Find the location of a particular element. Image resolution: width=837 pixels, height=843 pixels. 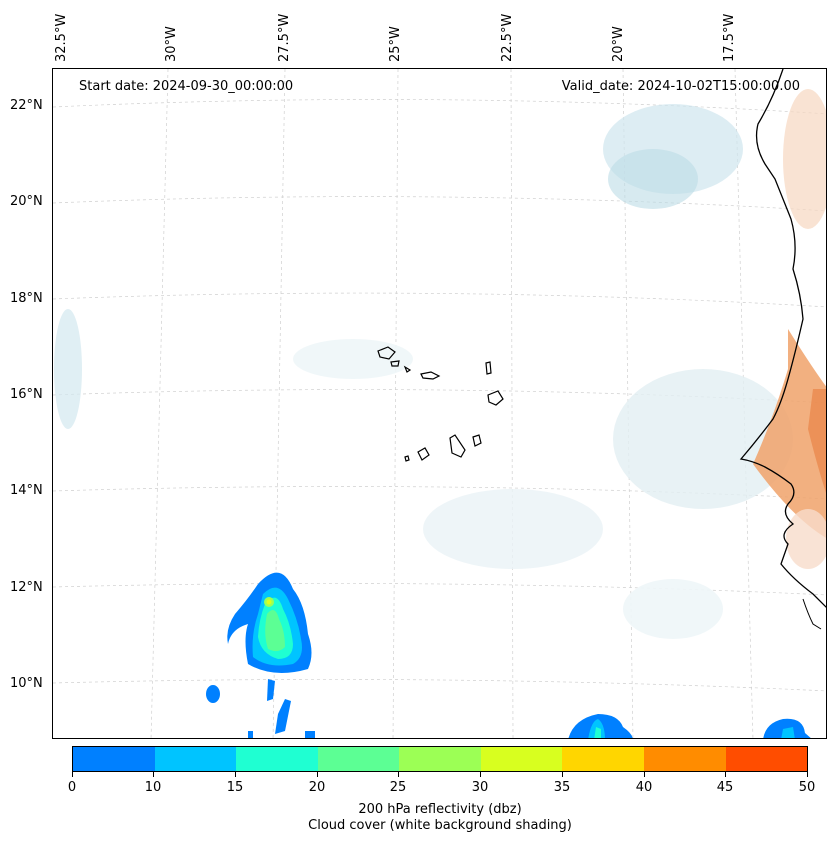

cape-verde-islands is located at coordinates (440, 404).